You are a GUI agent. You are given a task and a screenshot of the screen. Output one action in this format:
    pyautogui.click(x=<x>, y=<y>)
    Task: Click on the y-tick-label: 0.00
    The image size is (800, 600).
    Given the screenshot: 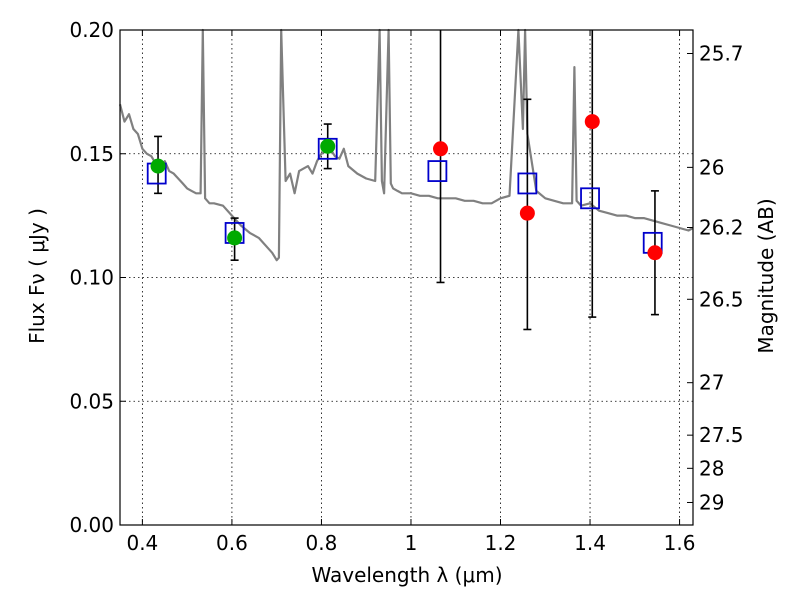 What is the action you would take?
    pyautogui.click(x=91, y=525)
    